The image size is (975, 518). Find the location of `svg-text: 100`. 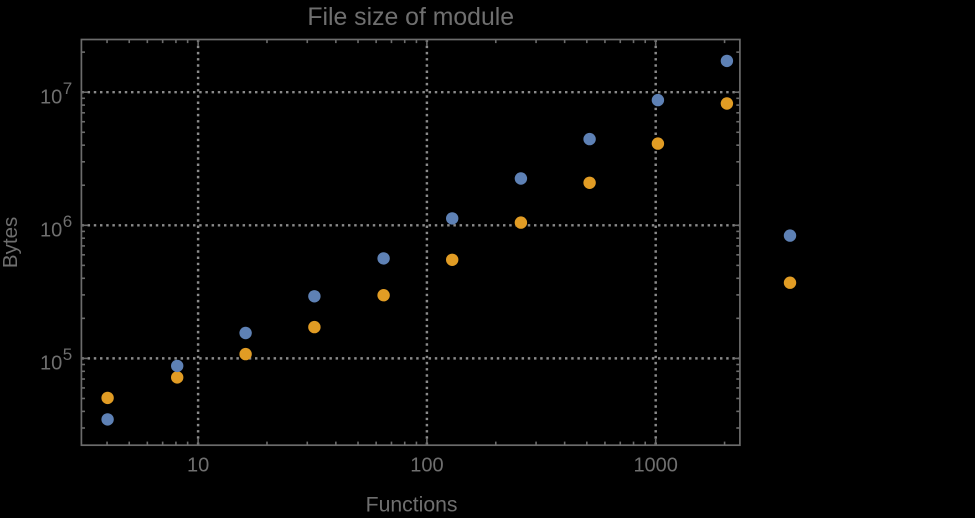

svg-text: 100 is located at coordinates (426, 466).